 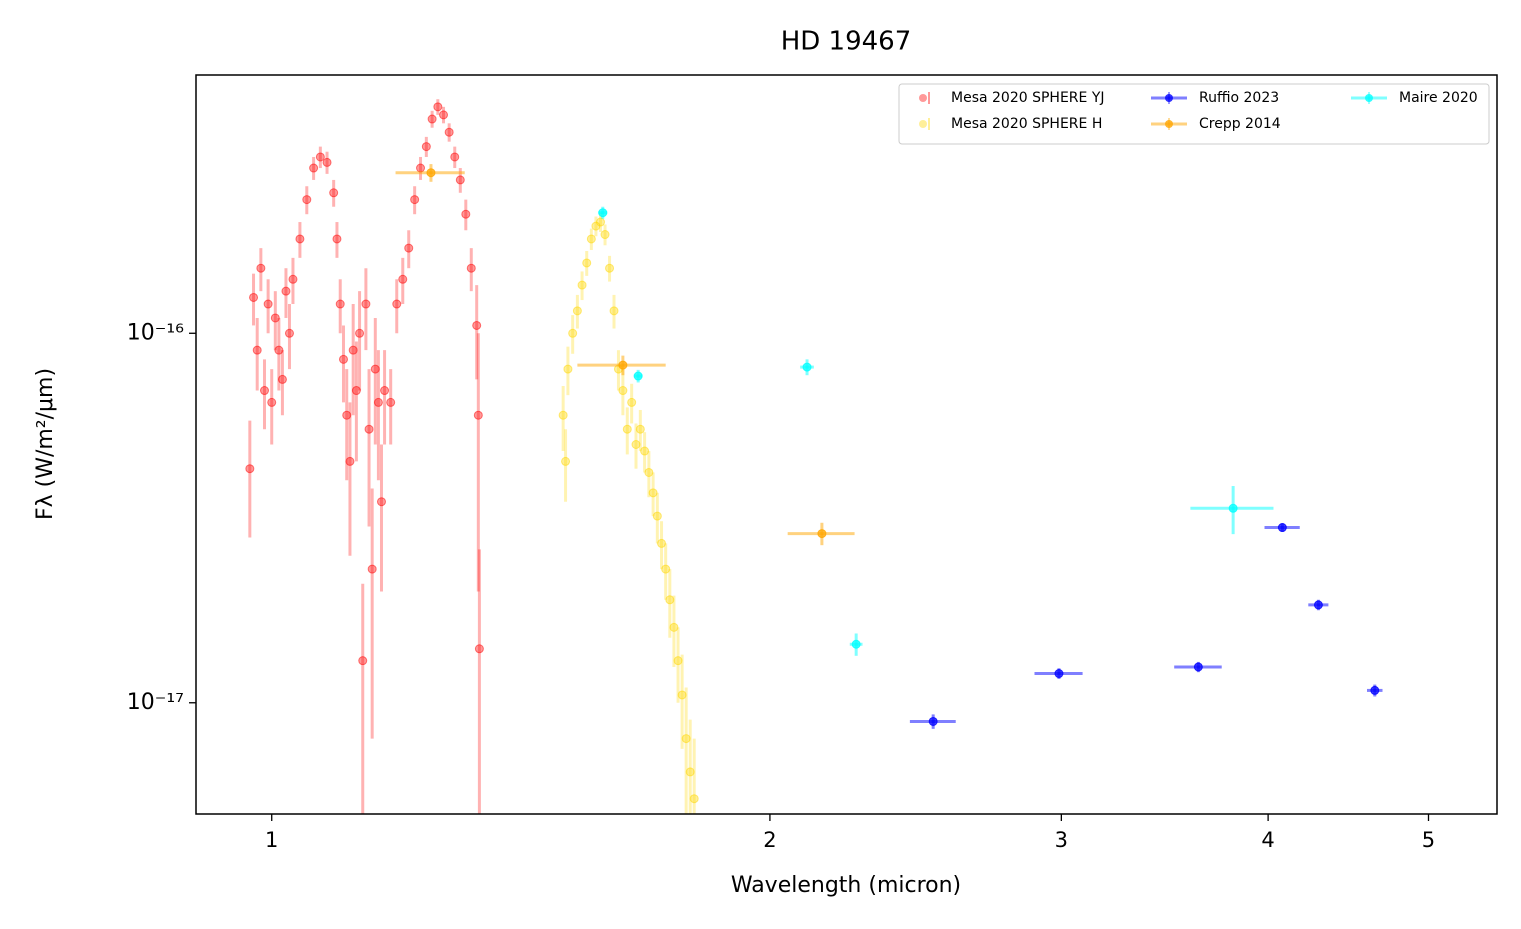 I want to click on x-tick-label: 5, so click(x=1428, y=840).